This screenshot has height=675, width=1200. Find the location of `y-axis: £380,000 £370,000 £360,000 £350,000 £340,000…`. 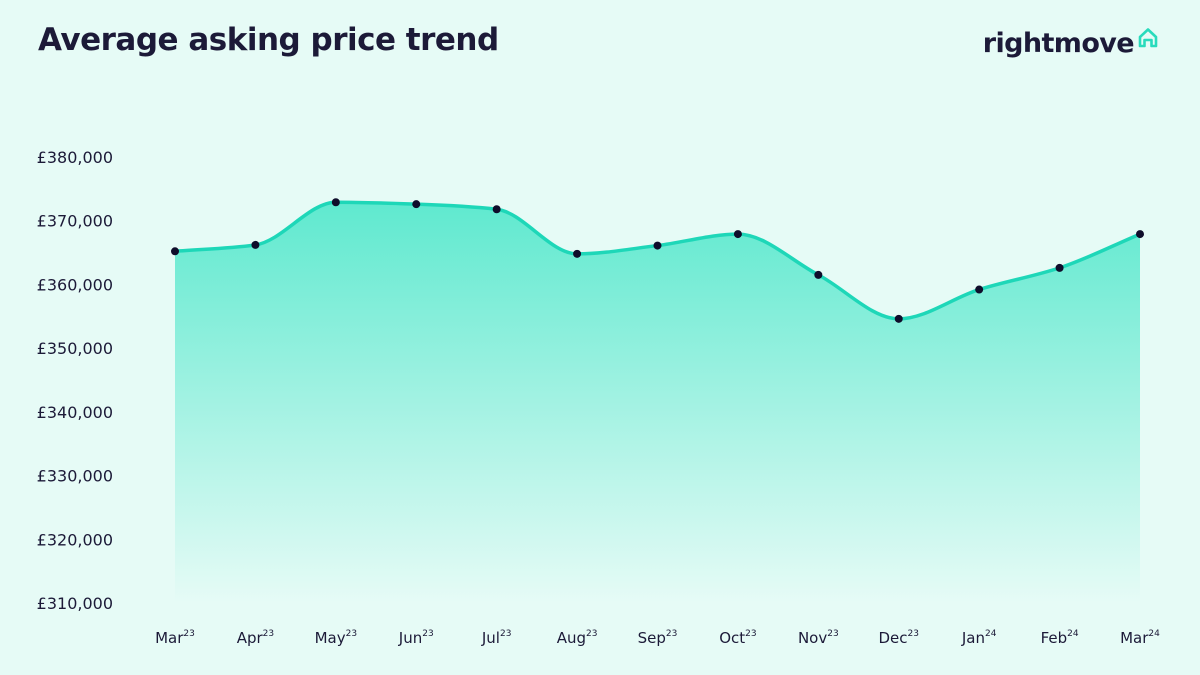

y-axis: £380,000 £370,000 £360,000 £350,000 £340,000… is located at coordinates (75, 380).